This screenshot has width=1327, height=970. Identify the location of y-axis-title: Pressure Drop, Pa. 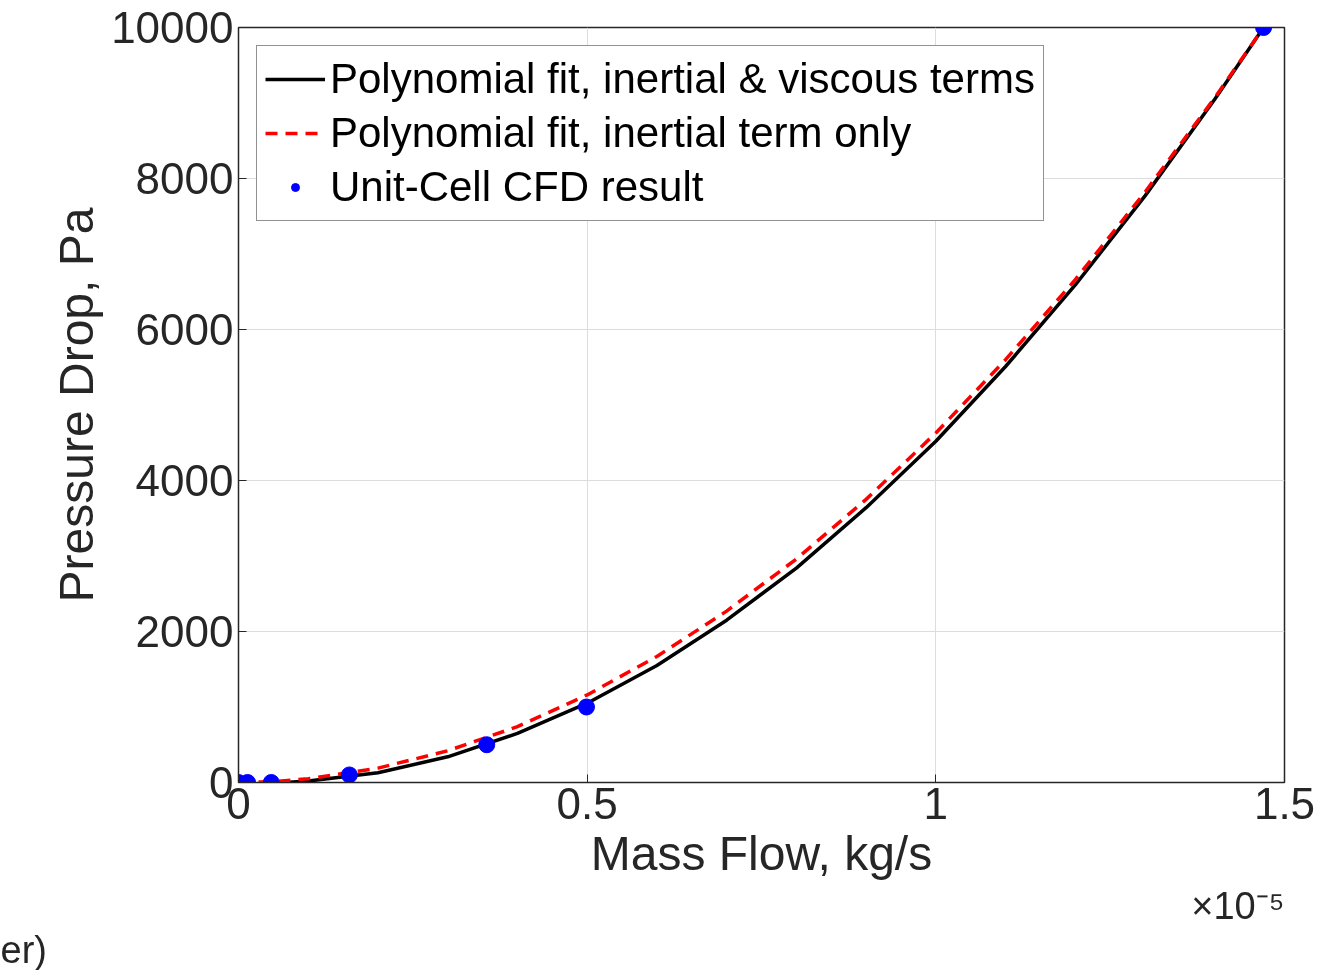
(77, 405).